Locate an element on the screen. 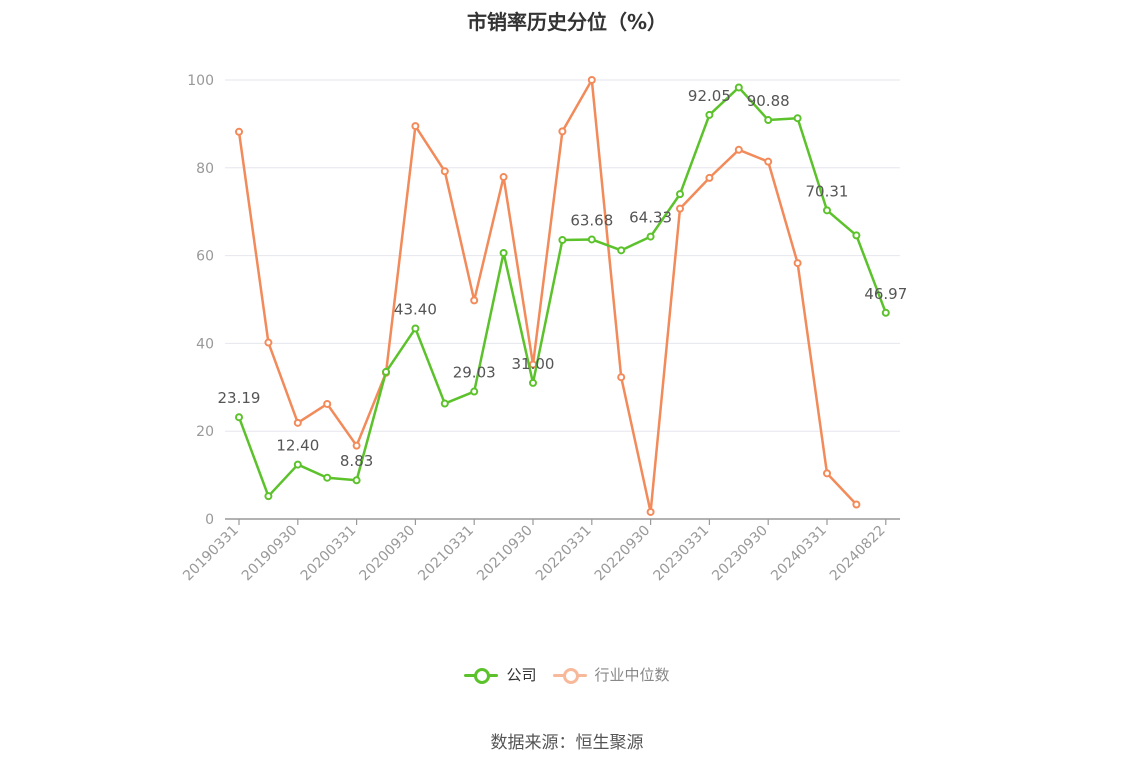 Image resolution: width=1134 pixels, height=766 pixels. legend-item-industry-median: 行业中位数 is located at coordinates (611, 674).